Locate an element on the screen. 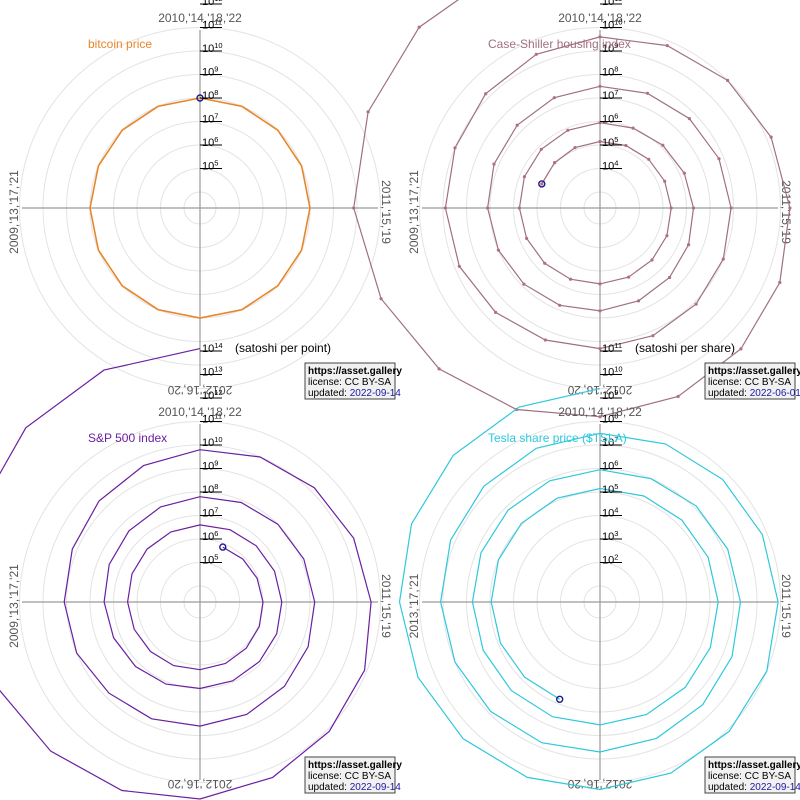  tick-label: 10⁴ is located at coordinates (610, 166).